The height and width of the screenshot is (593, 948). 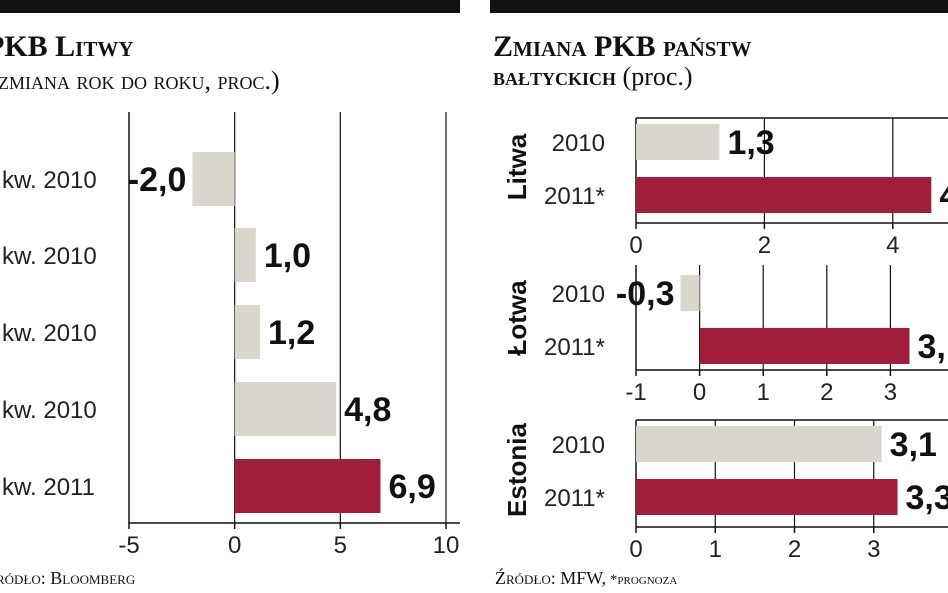 What do you see at coordinates (157, 180) in the screenshot?
I see `value-label: -2,0` at bounding box center [157, 180].